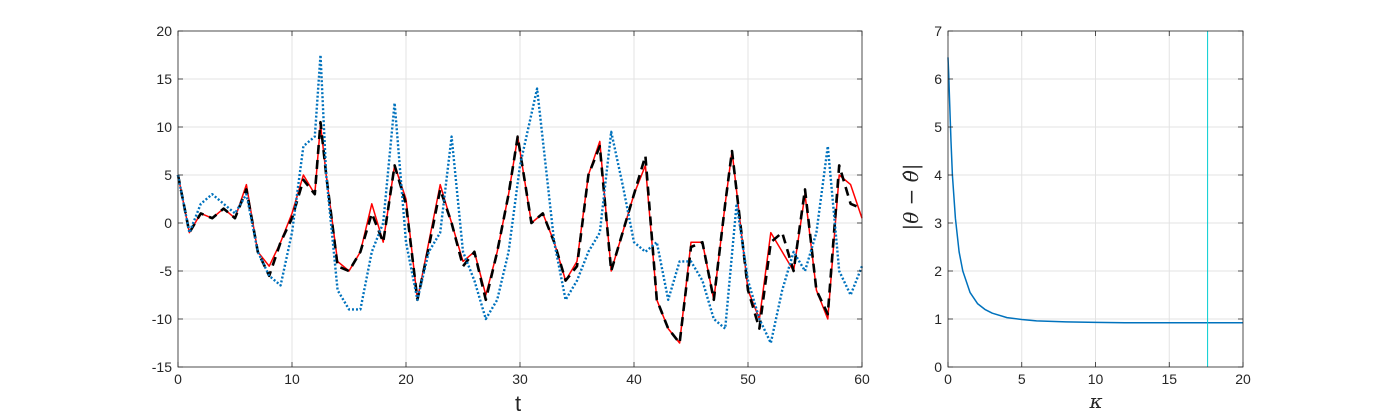 The image size is (1373, 413). What do you see at coordinates (948, 379) in the screenshot?
I see `right-x-tick-label: 0` at bounding box center [948, 379].